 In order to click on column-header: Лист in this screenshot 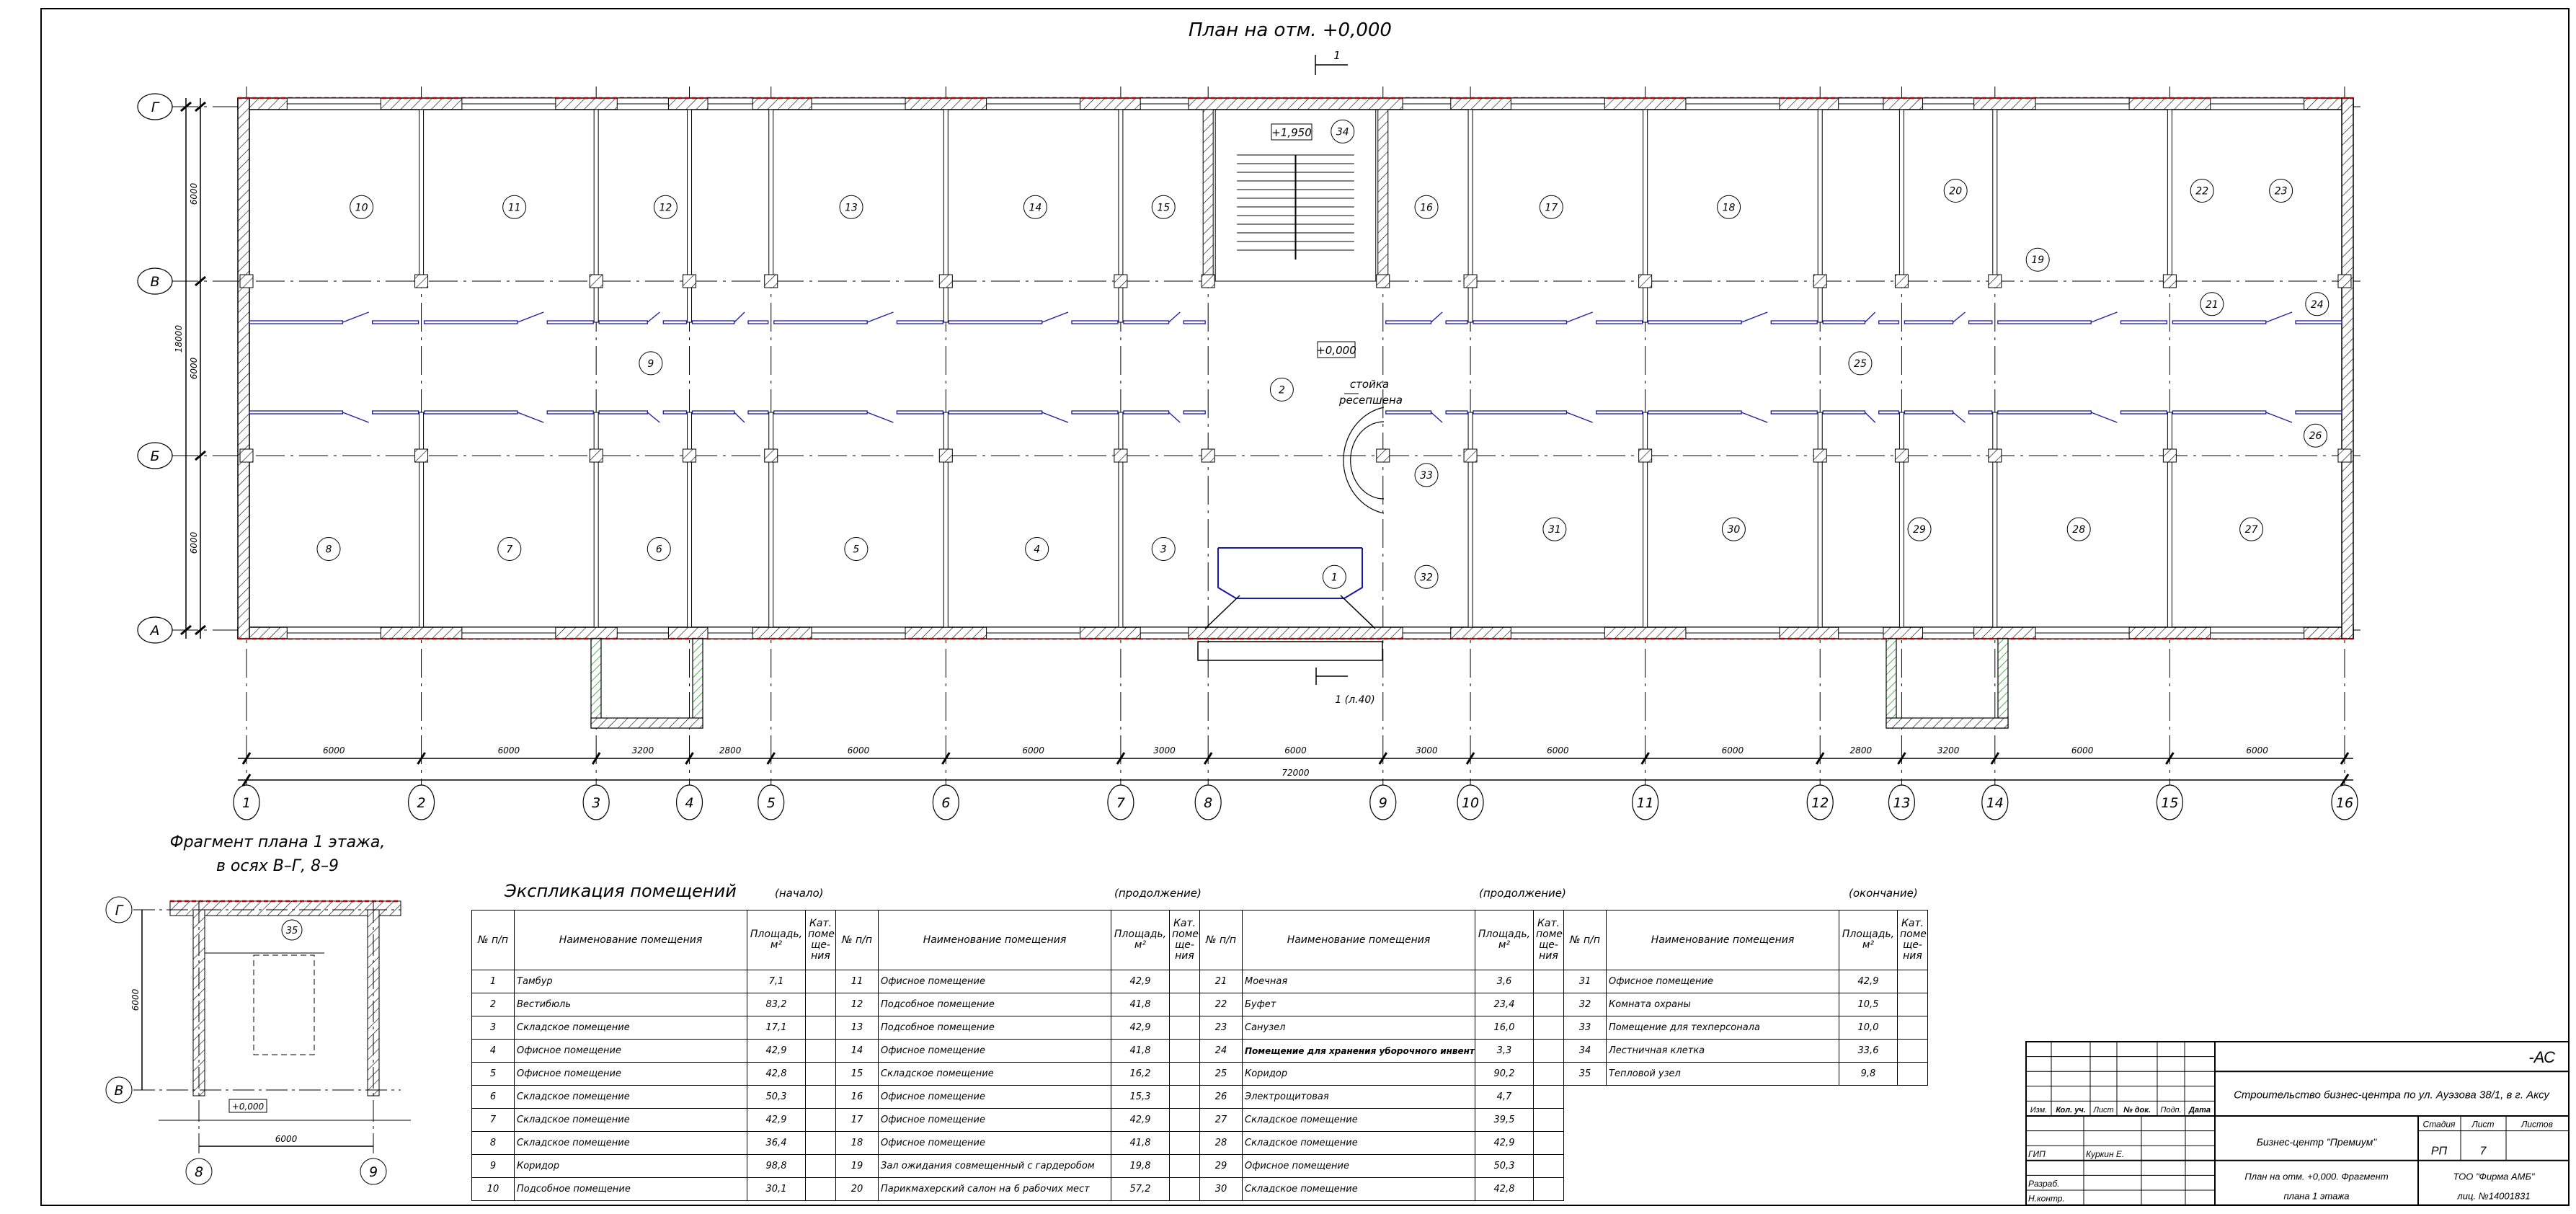, I will do `click(2102, 1110)`.